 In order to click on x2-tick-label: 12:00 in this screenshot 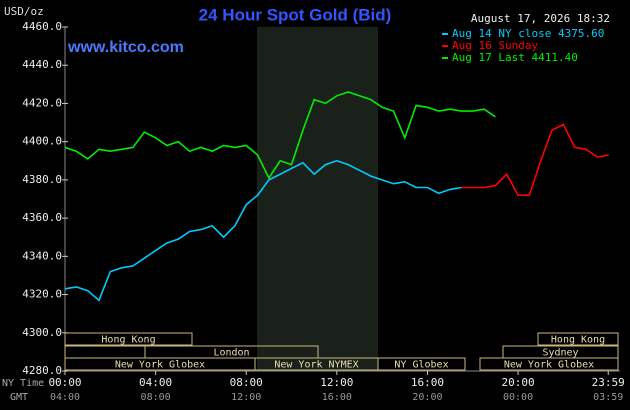, I will do `click(246, 397)`.